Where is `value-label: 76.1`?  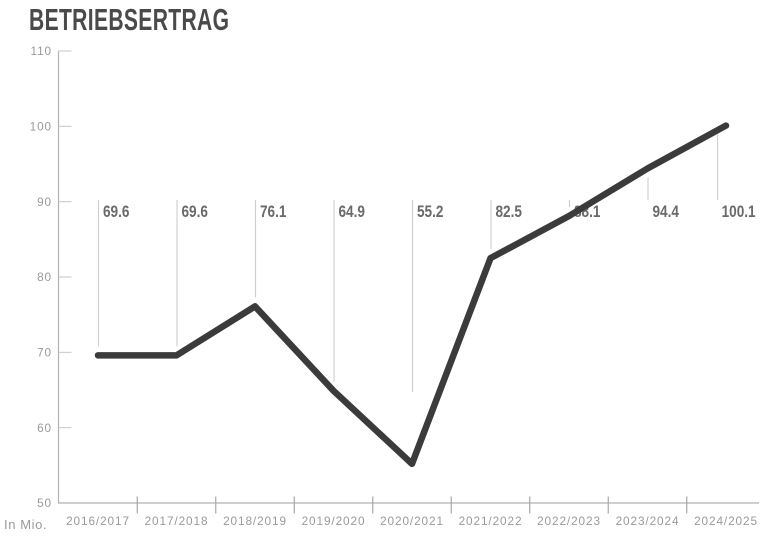
value-label: 76.1 is located at coordinates (273, 212).